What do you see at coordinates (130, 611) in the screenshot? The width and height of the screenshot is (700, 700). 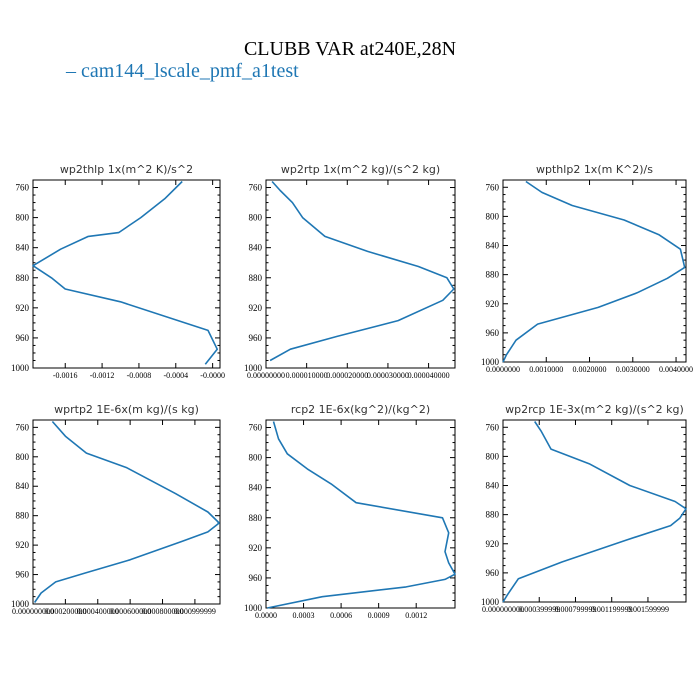 I see `x-tick-label: 0.000600000` at bounding box center [130, 611].